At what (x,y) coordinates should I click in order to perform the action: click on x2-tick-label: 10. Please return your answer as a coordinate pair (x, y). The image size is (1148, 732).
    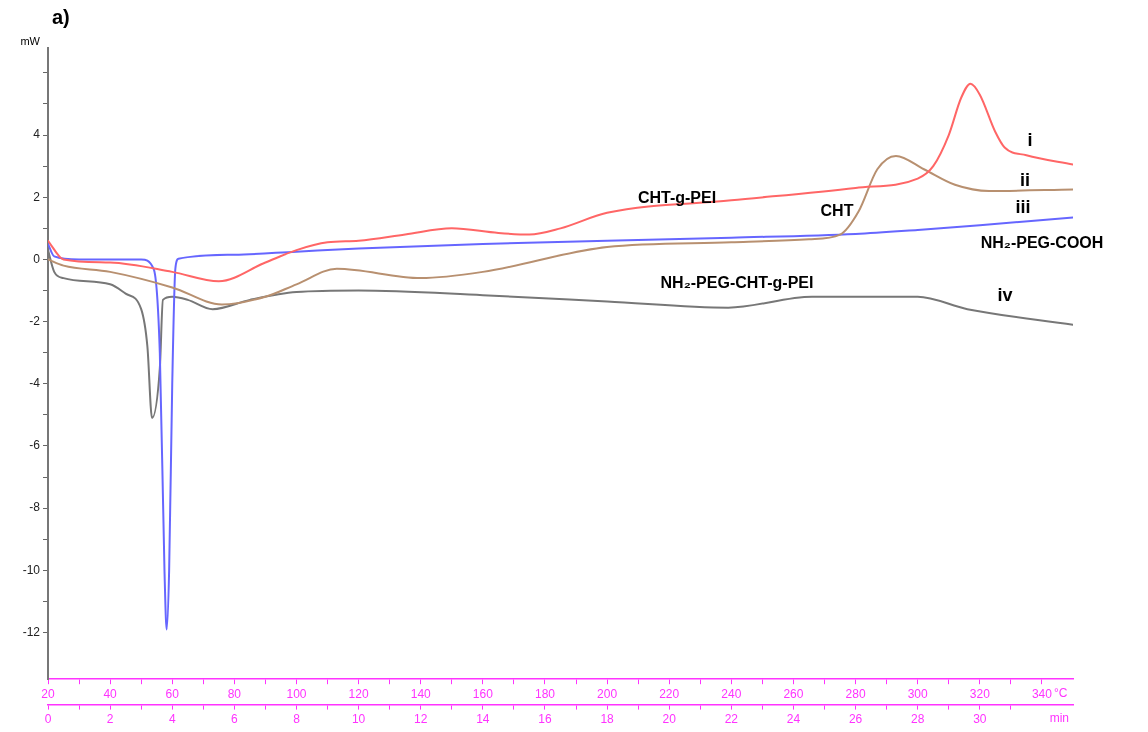
    Looking at the image, I should click on (358, 719).